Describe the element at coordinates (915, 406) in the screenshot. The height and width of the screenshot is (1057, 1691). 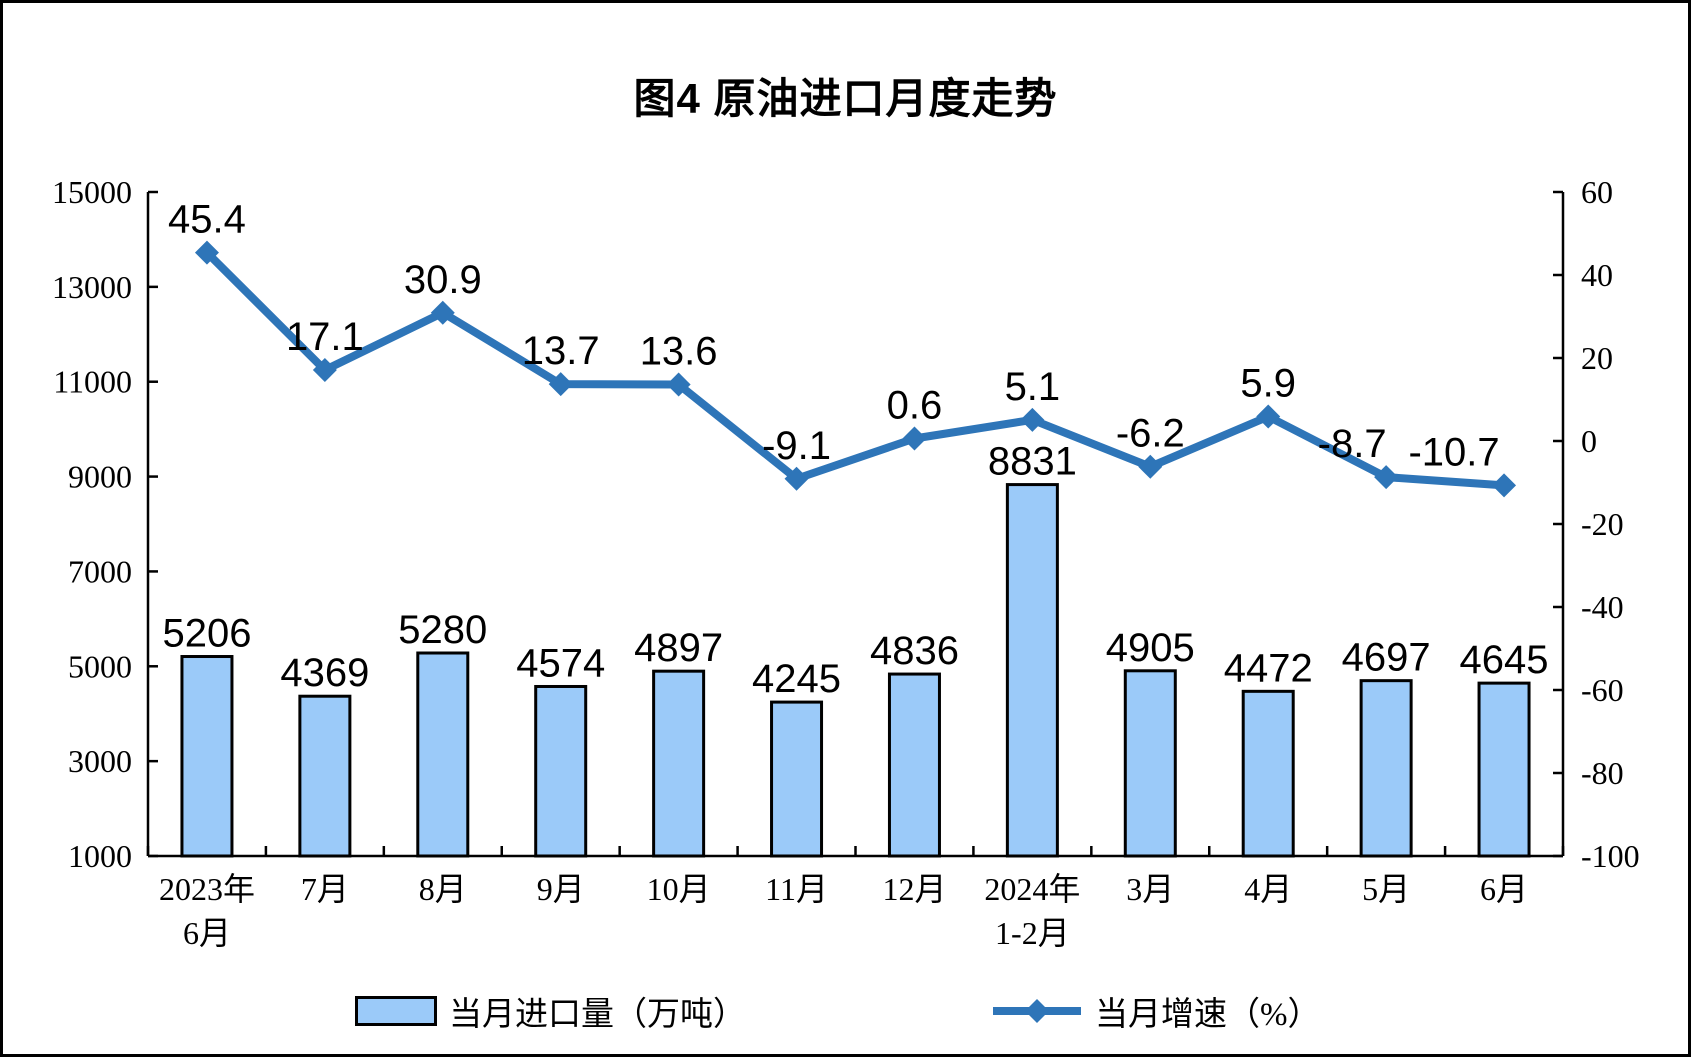
I see `line-value-label: 0.6` at that location.